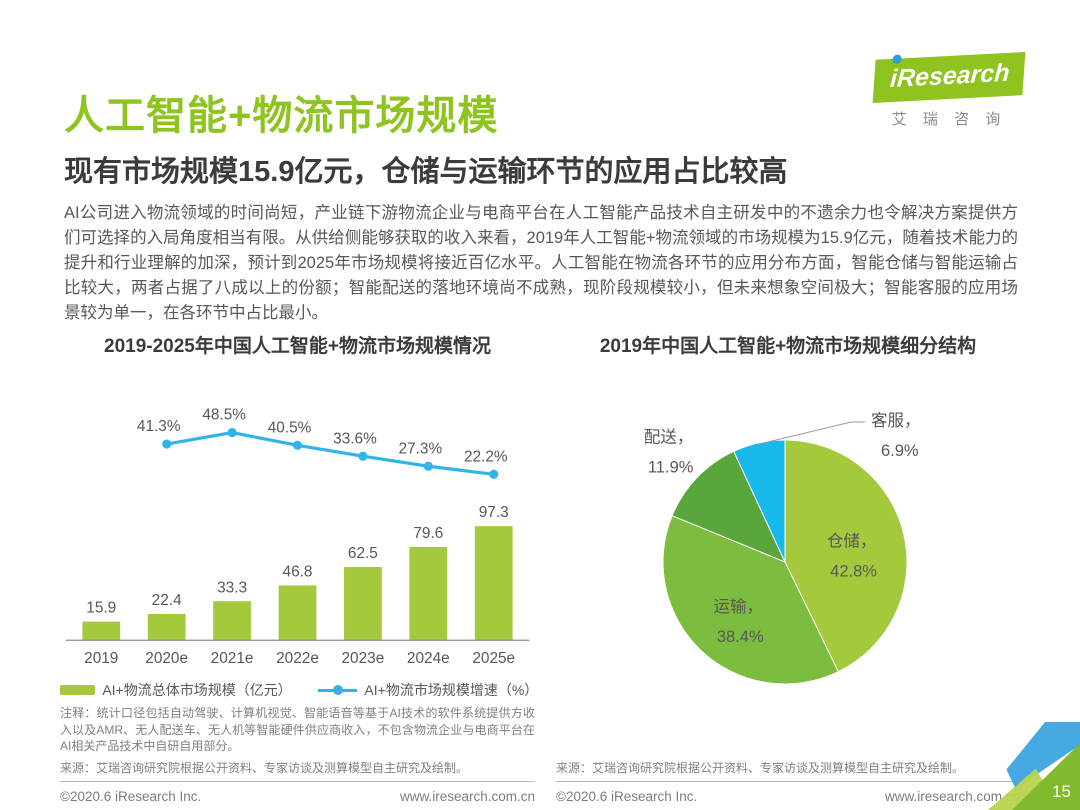  I want to click on logo-dot-icon, so click(897, 59).